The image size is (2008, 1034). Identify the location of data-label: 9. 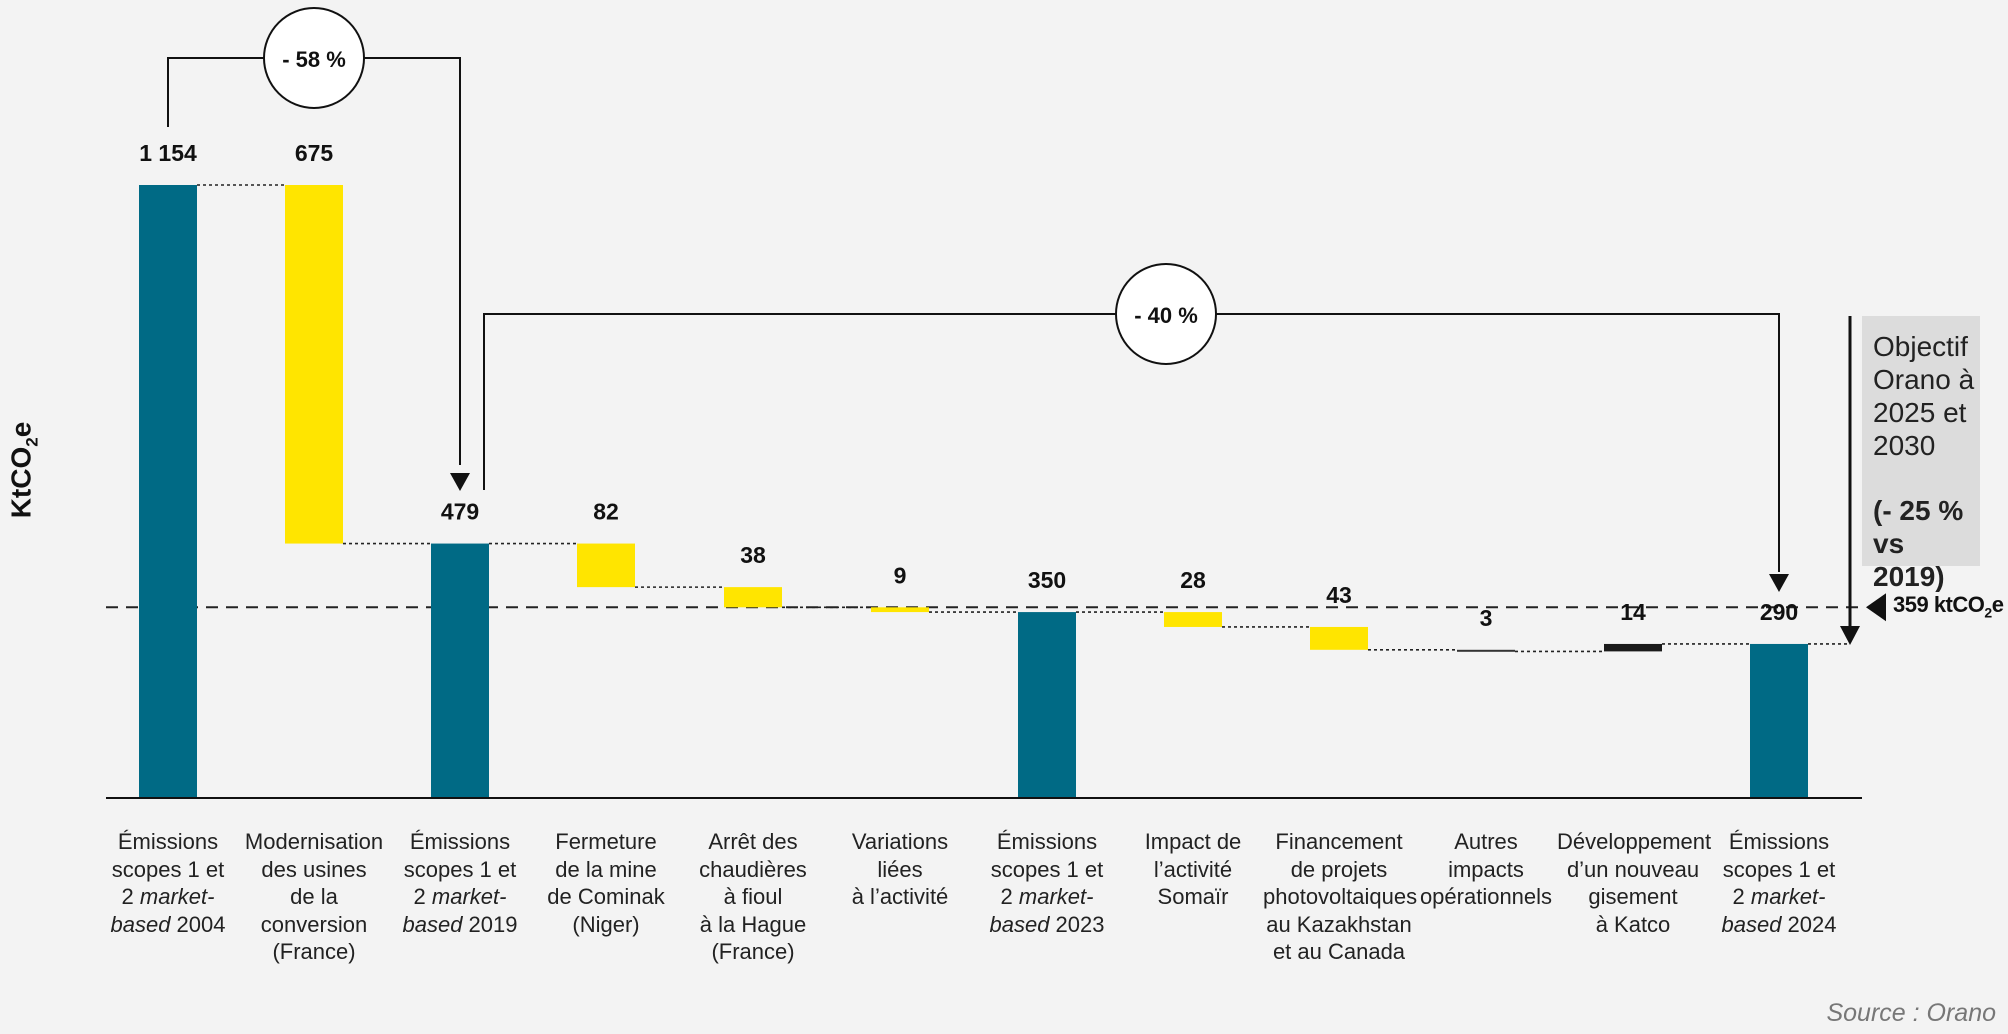
(900, 575).